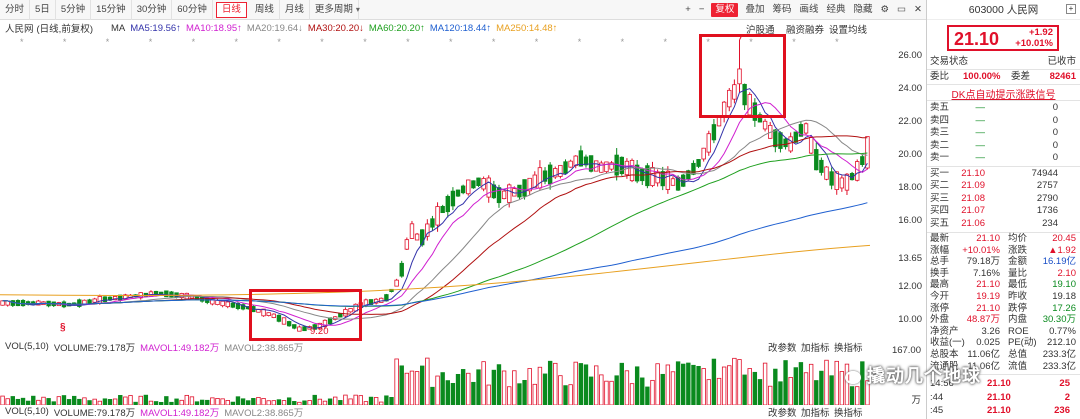  Describe the element at coordinates (848, 30) in the screenshot. I see `tab-set-ma: 设置均线` at that location.